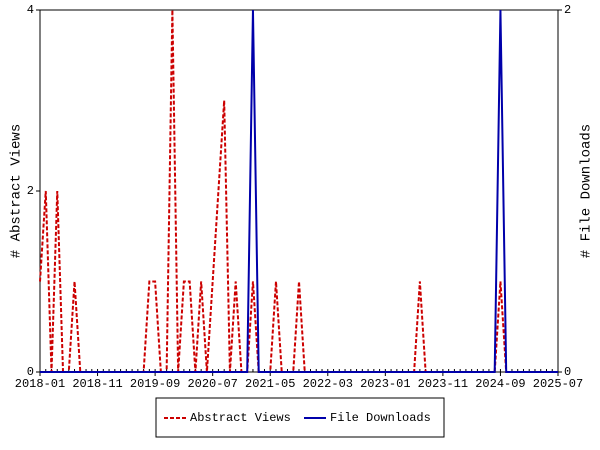 The image size is (600, 450). I want to click on x-tick-label: 2023-11, so click(443, 384).